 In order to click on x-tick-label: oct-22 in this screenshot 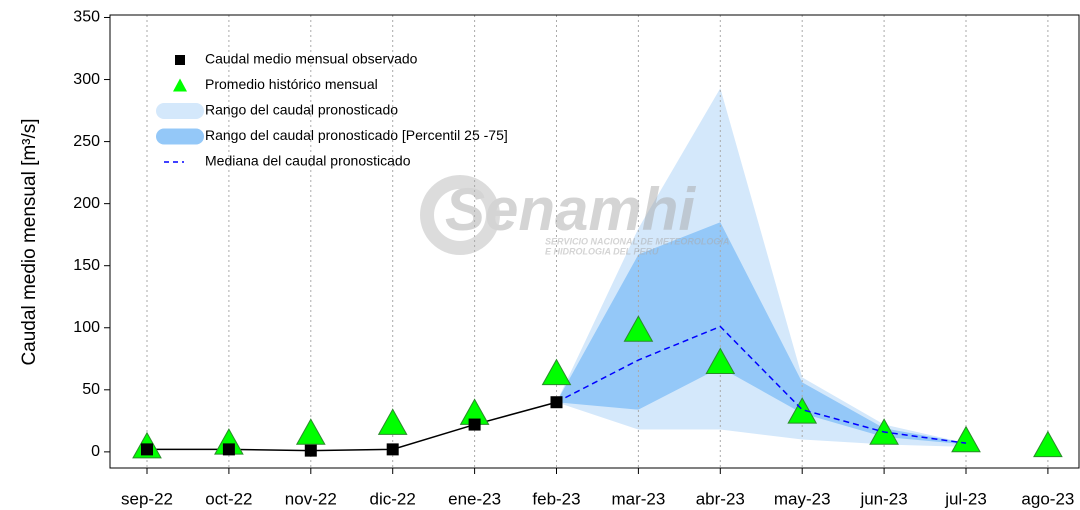, I will do `click(228, 498)`.